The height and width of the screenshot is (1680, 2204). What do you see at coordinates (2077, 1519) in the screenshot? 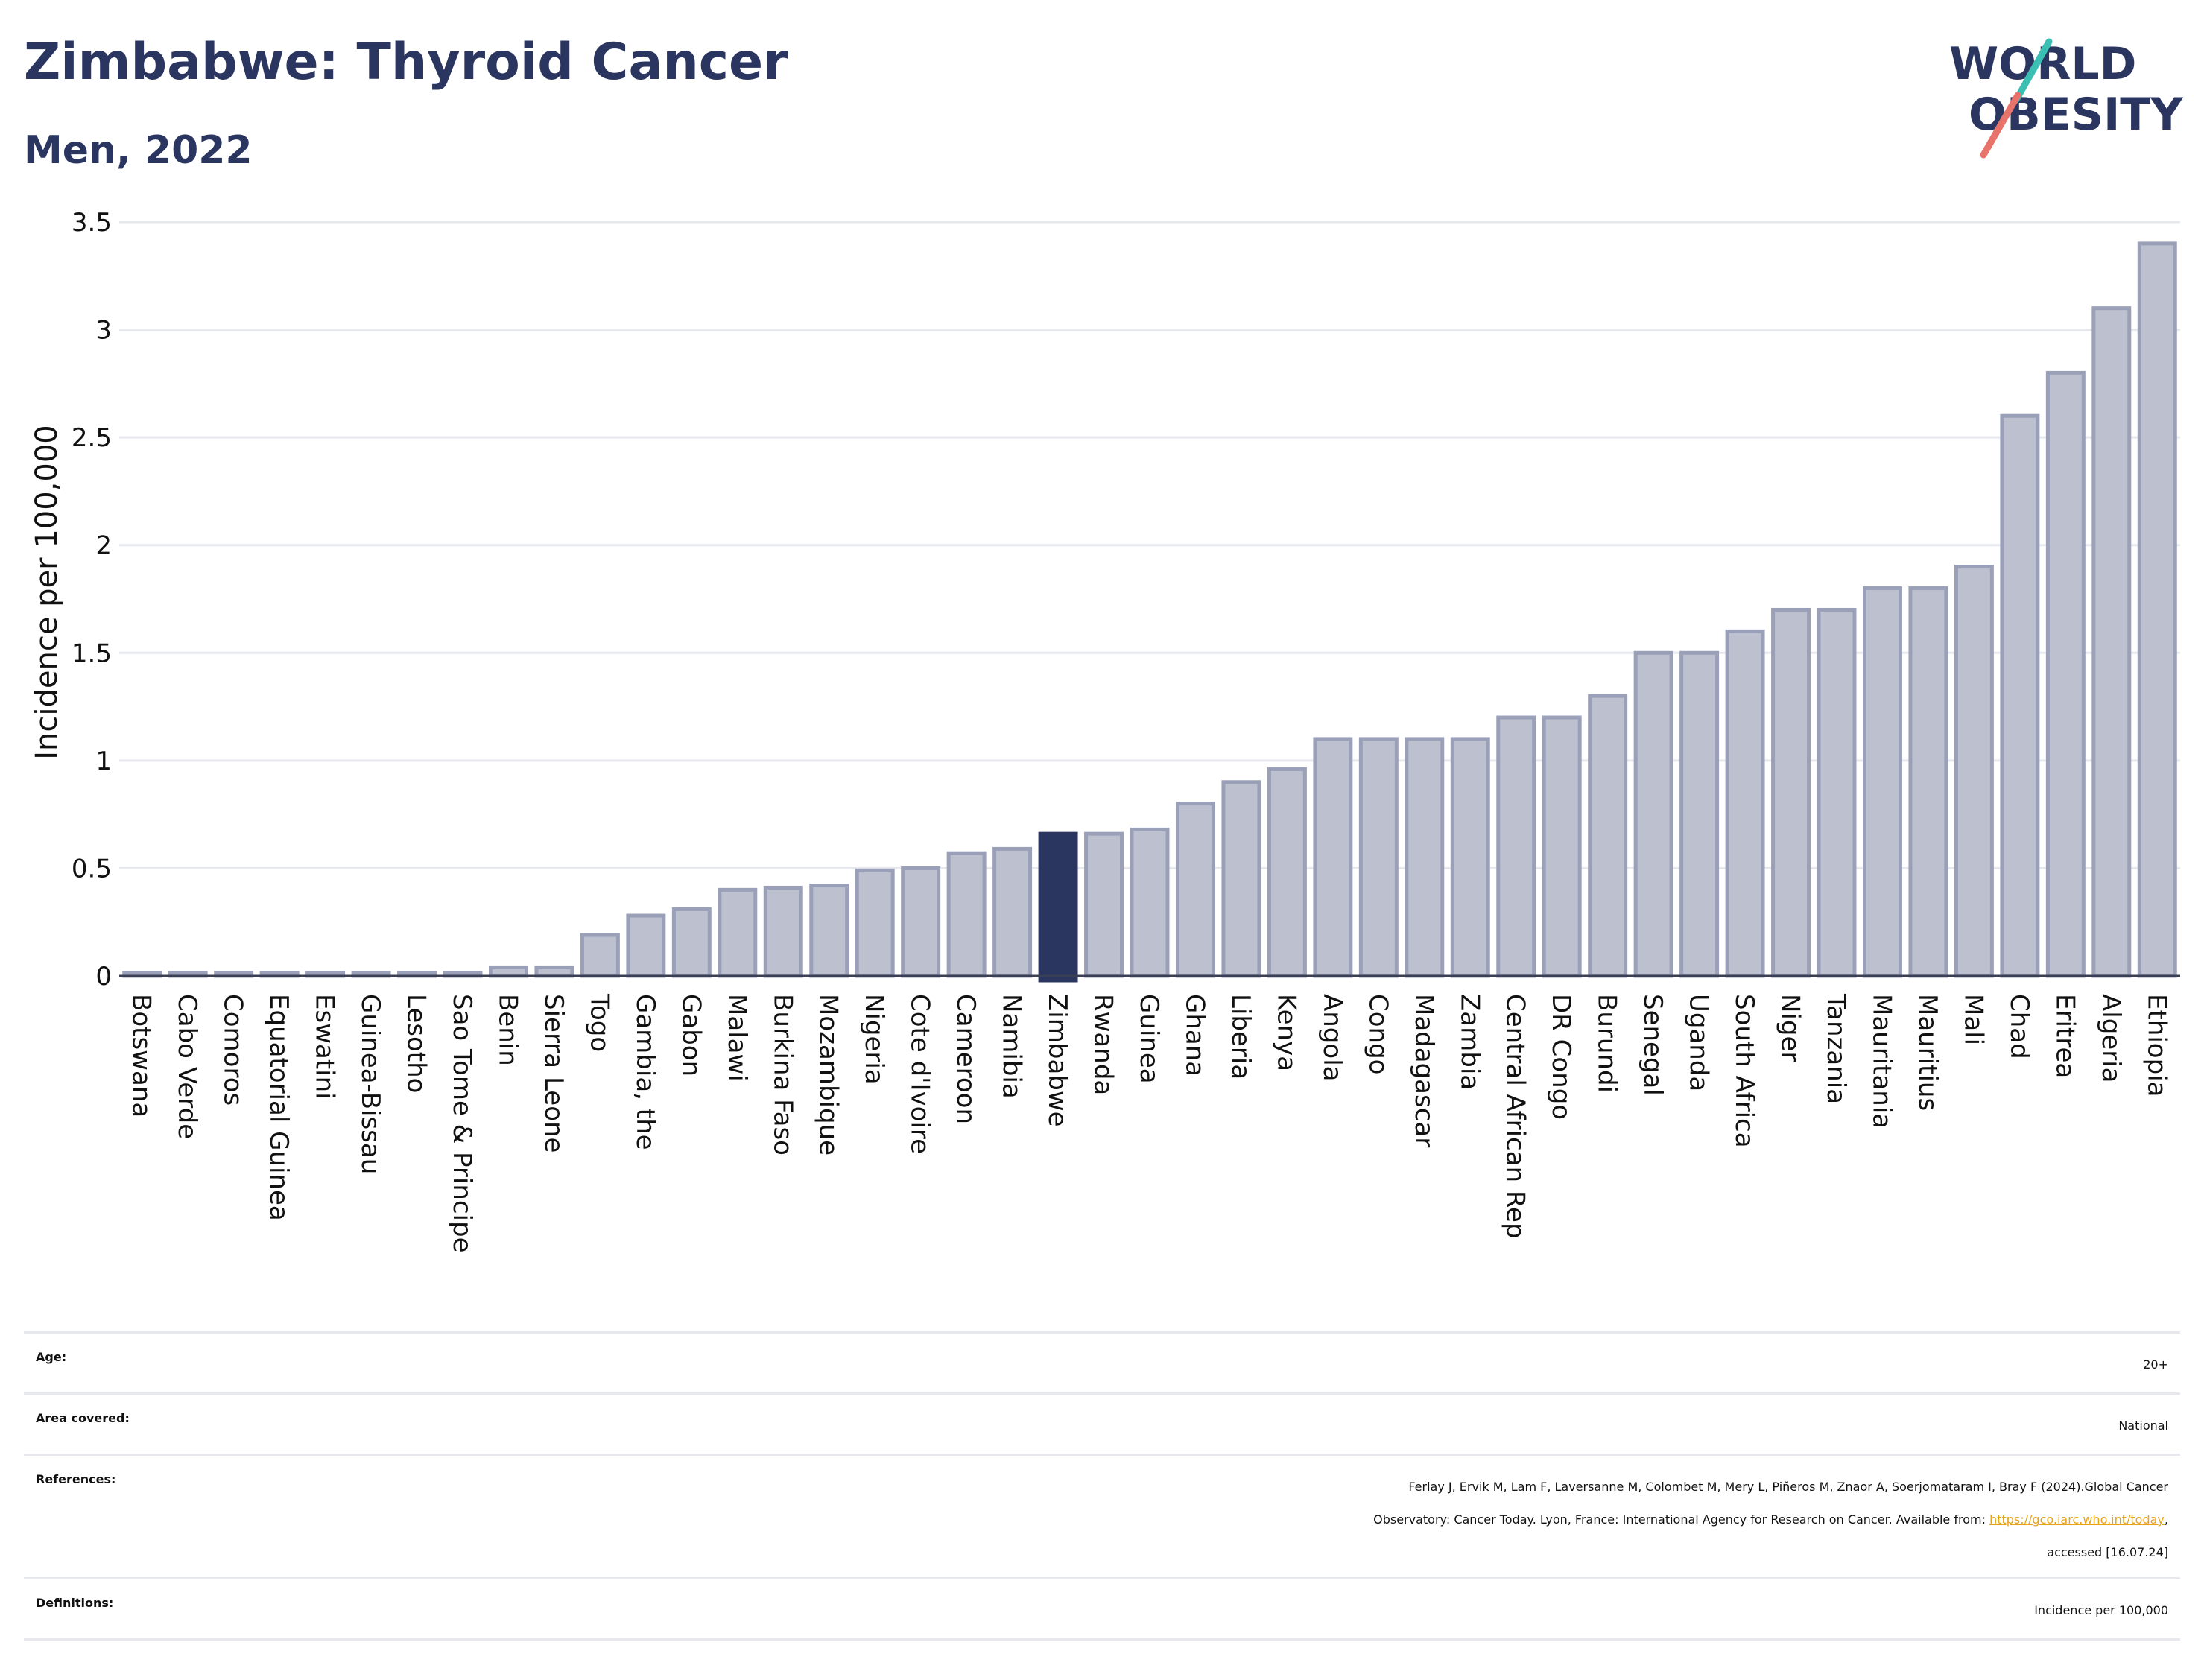
I see `references-link: https://gco.iarc.who.int/today` at bounding box center [2077, 1519].